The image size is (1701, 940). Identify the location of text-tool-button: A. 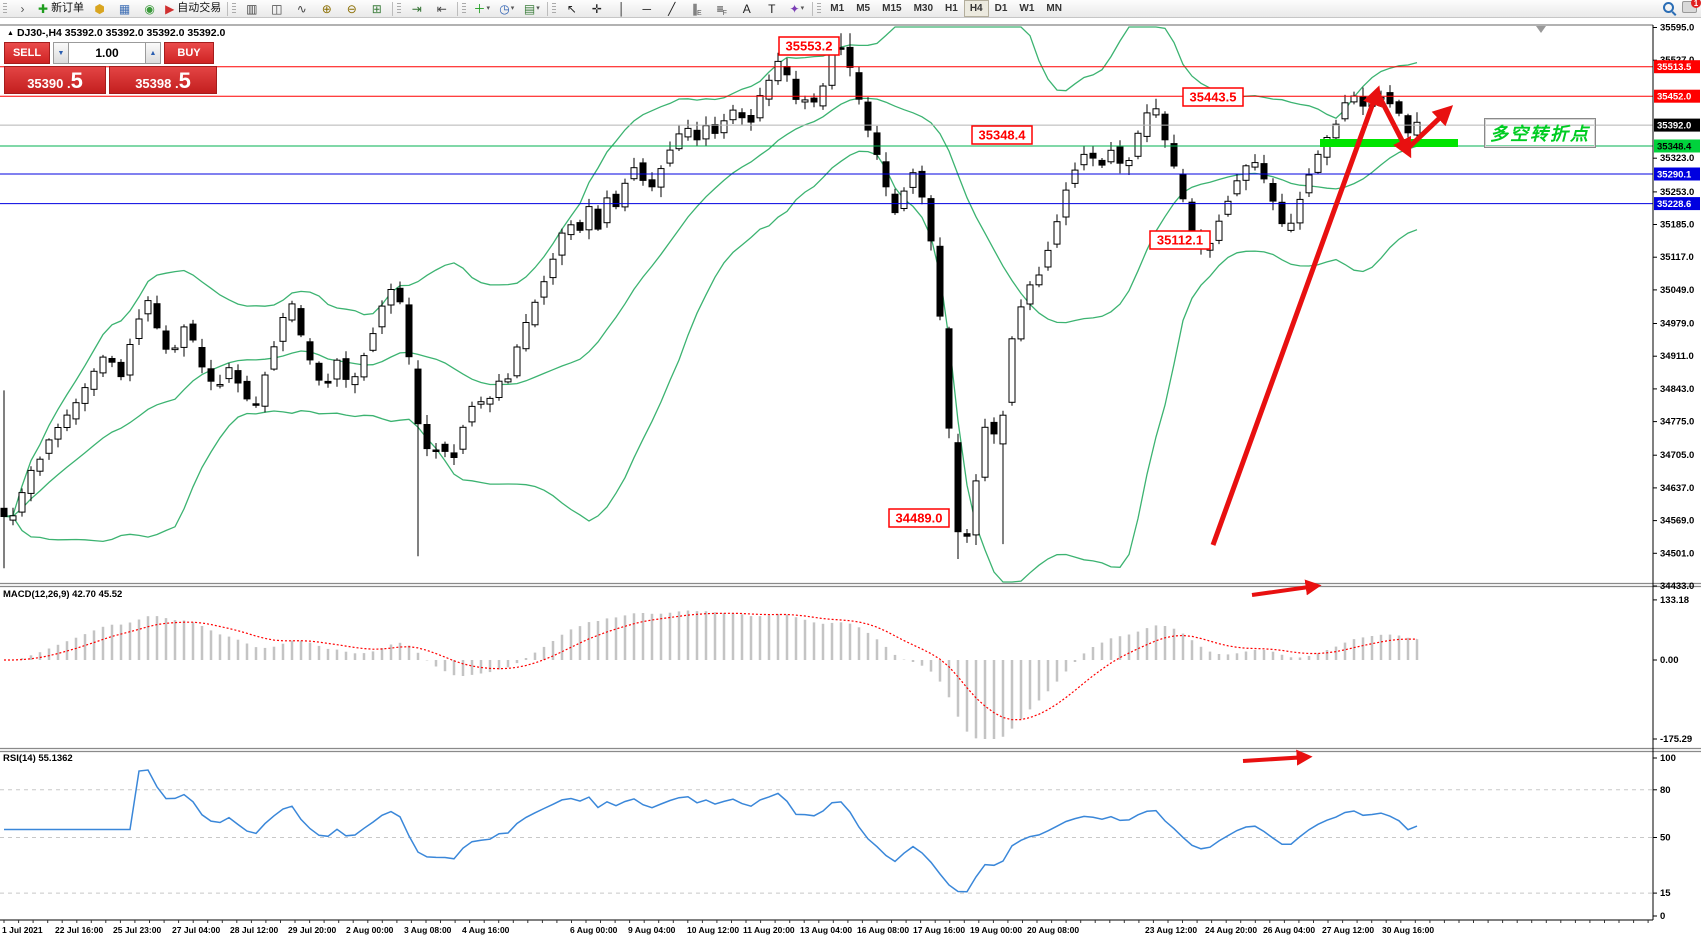
(746, 9).